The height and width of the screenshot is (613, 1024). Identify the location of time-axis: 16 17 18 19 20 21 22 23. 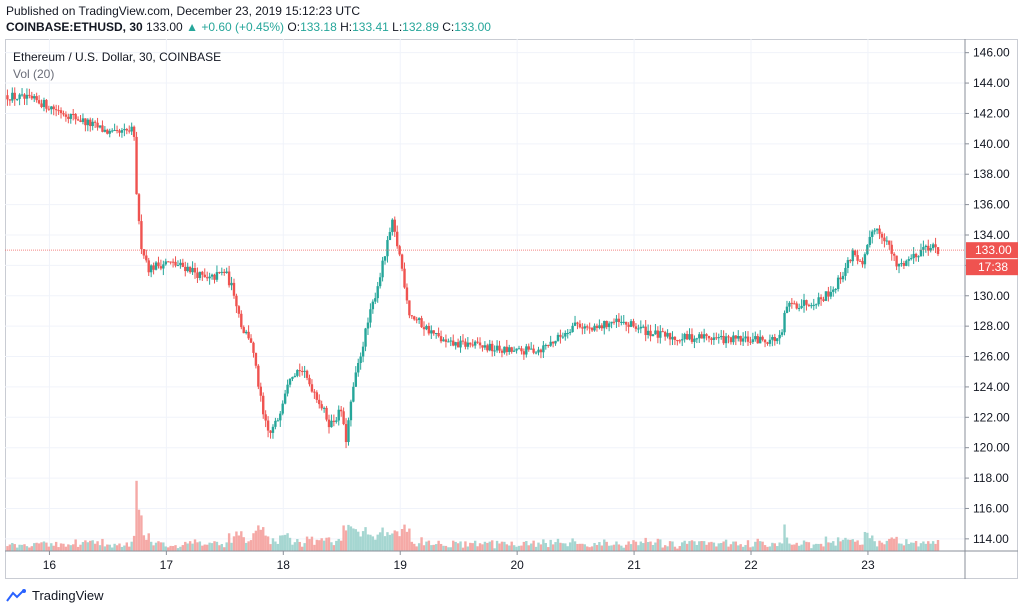
(459, 561).